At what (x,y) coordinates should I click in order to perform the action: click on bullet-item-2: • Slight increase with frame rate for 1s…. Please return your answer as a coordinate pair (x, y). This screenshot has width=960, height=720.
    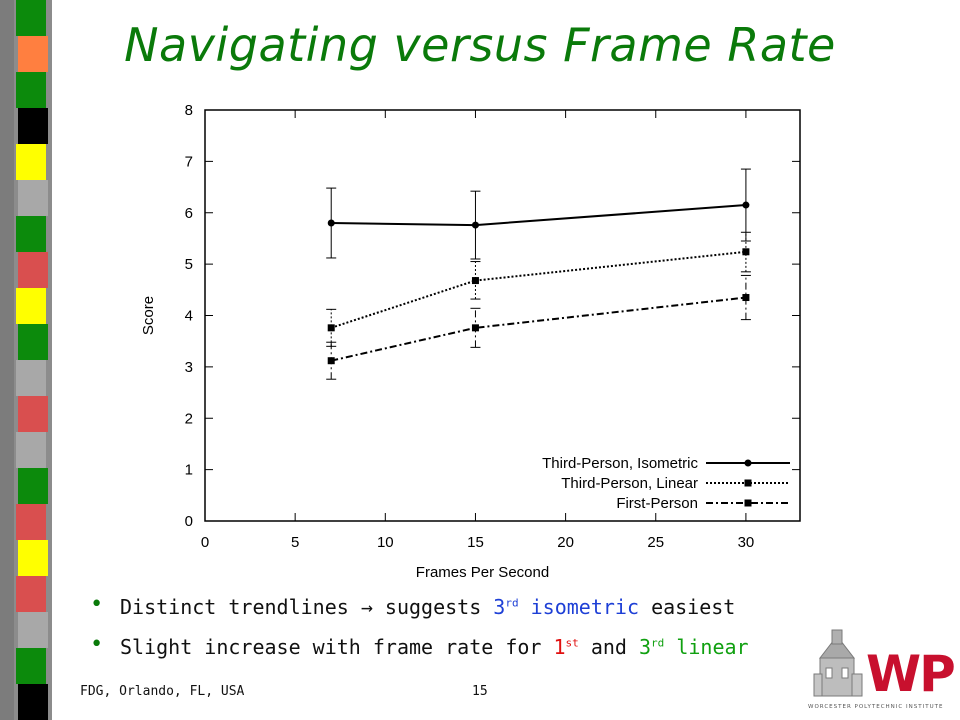
    Looking at the image, I should click on (468, 648).